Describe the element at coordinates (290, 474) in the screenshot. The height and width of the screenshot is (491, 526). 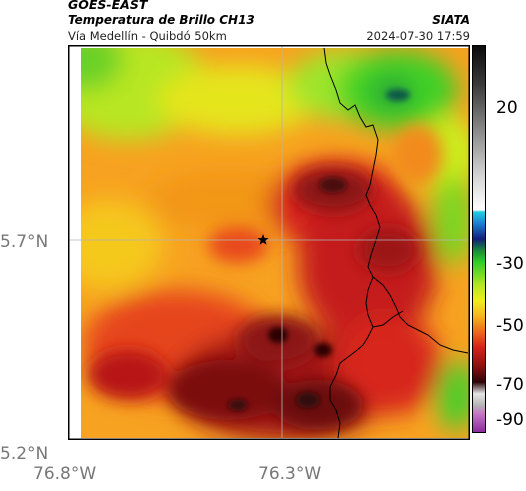
I see `lon-tick-label: 76.3°W` at that location.